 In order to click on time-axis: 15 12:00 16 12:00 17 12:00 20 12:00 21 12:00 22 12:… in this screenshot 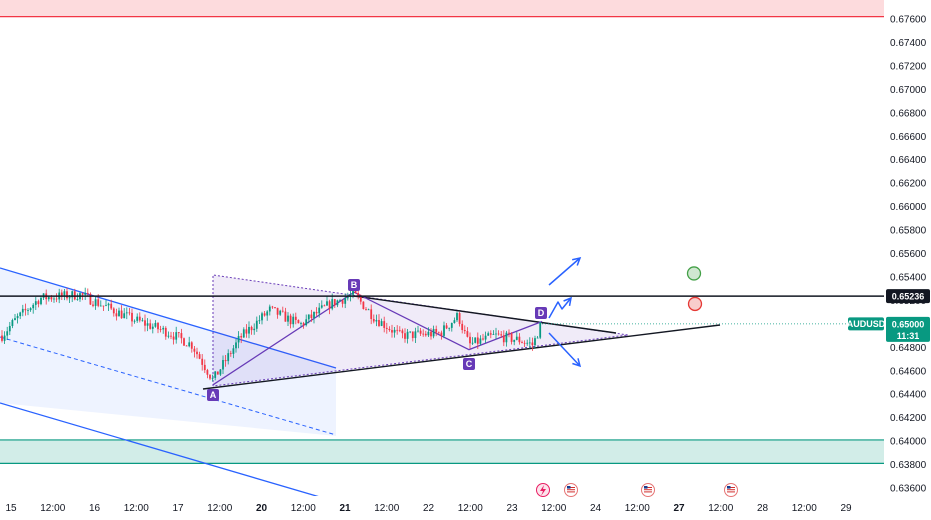, I will do `click(442, 501)`.